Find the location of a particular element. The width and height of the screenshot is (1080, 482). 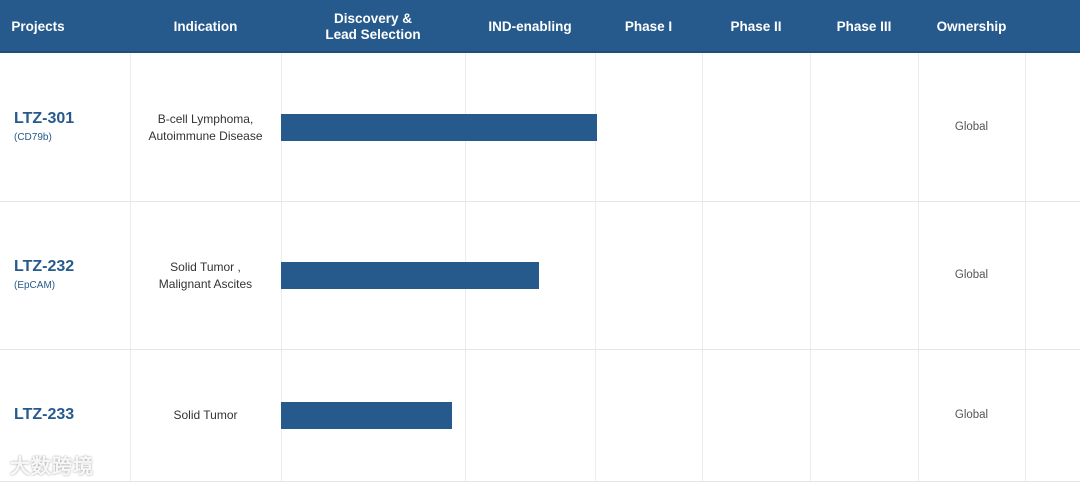

project-name: LTZ-233 is located at coordinates (44, 414).